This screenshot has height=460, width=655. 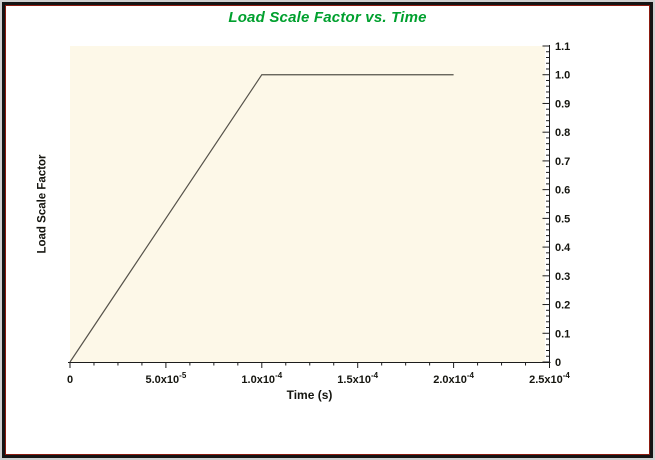 What do you see at coordinates (70, 380) in the screenshot?
I see `x-tick-label: 0` at bounding box center [70, 380].